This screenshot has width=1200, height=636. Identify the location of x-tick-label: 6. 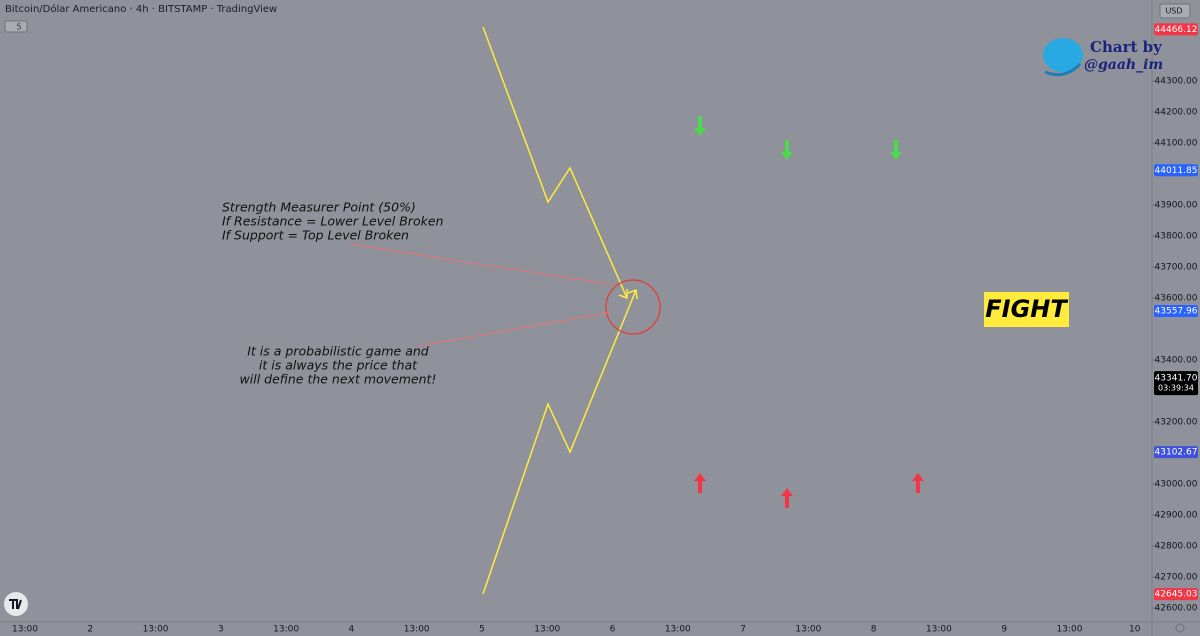
(613, 630).